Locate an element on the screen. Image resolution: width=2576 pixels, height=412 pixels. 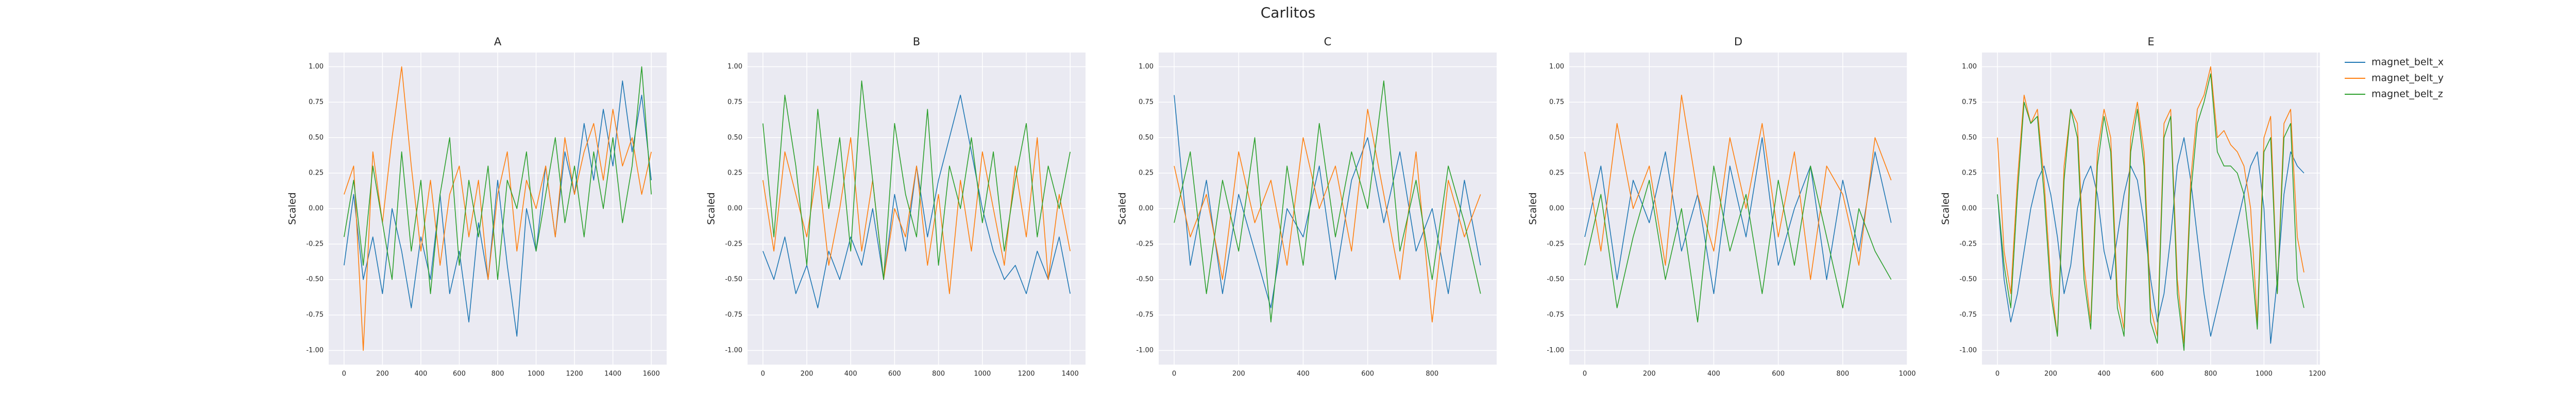
subplot-title: A is located at coordinates (498, 42).